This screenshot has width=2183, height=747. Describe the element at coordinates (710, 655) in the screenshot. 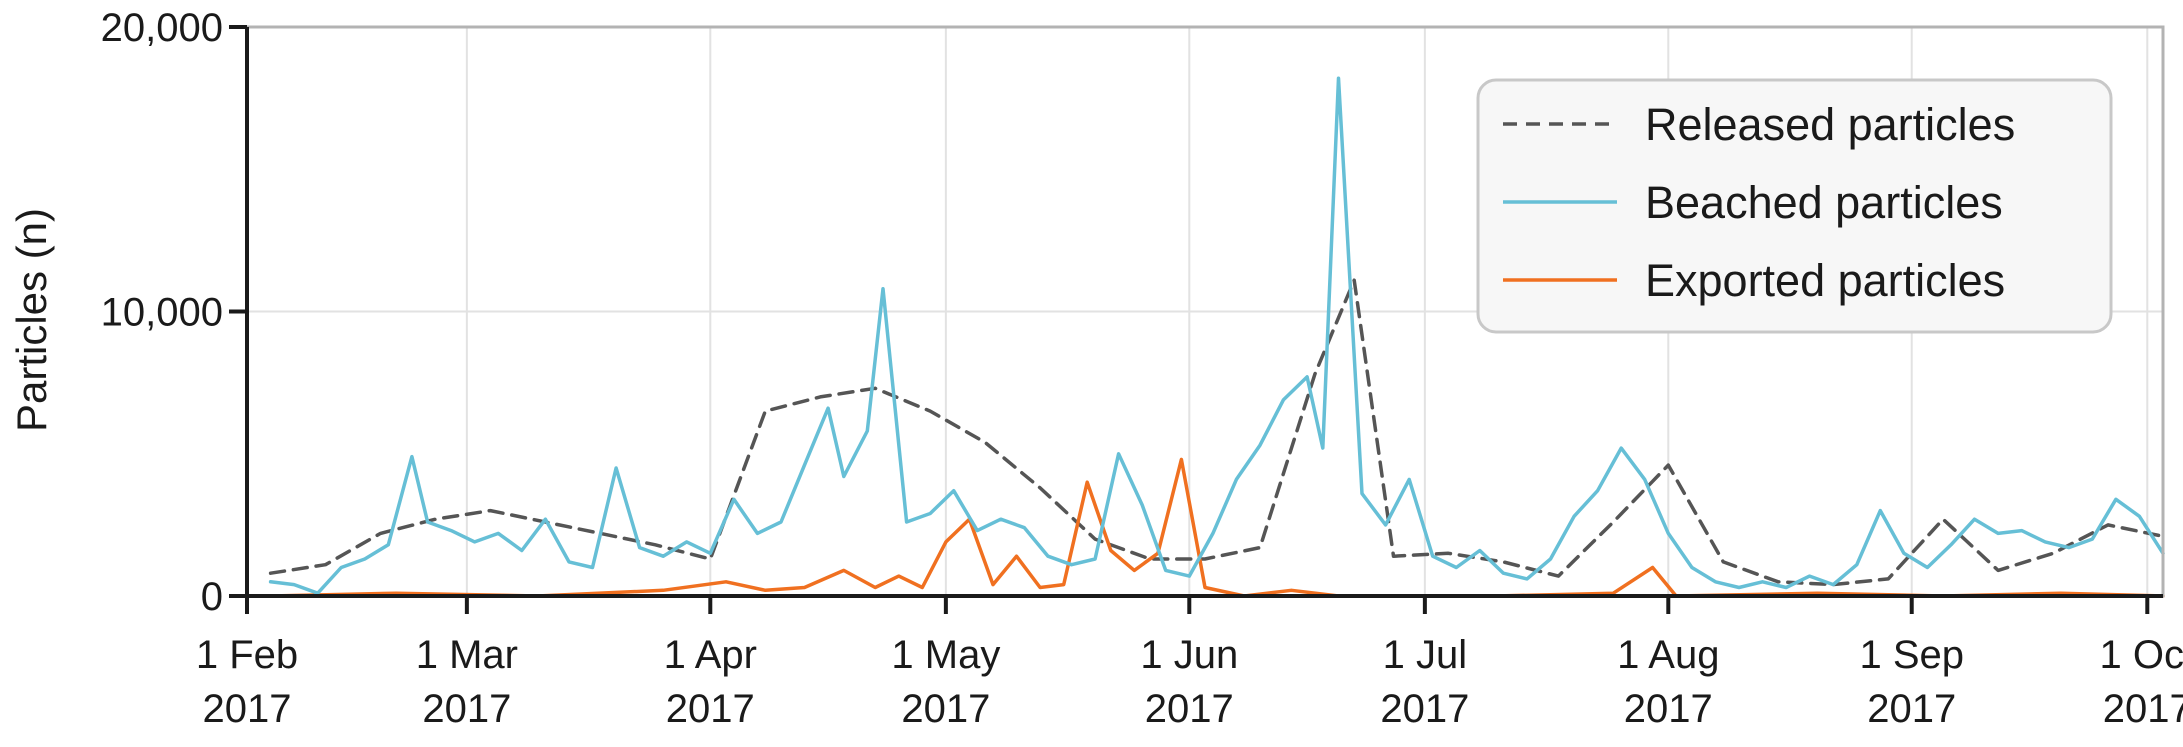

I see `x-tick-label-month: 1 Apr` at that location.